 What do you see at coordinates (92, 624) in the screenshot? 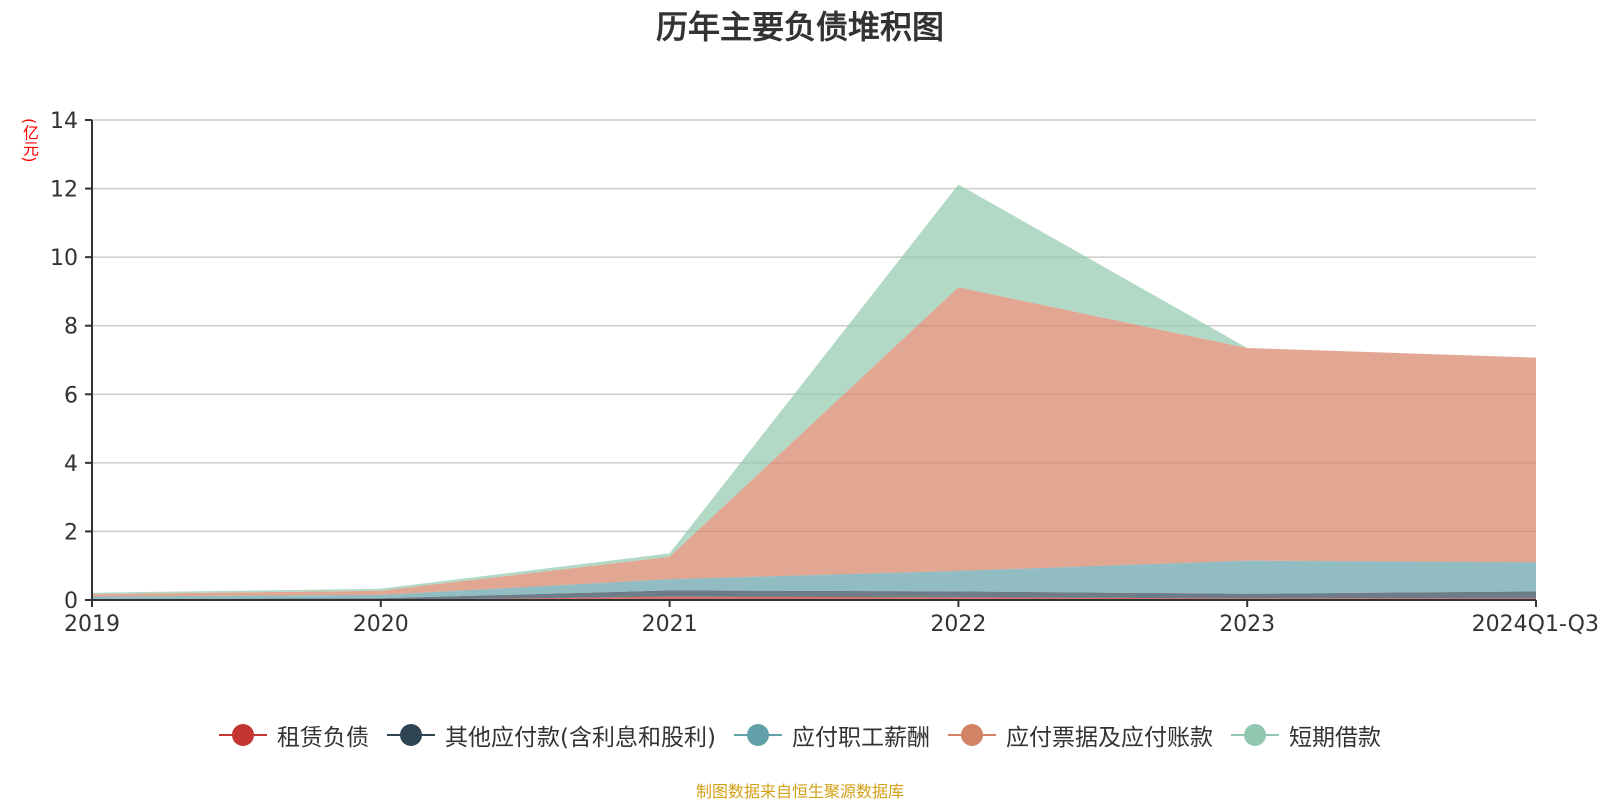
I see `x-tick-label: 2019` at bounding box center [92, 624].